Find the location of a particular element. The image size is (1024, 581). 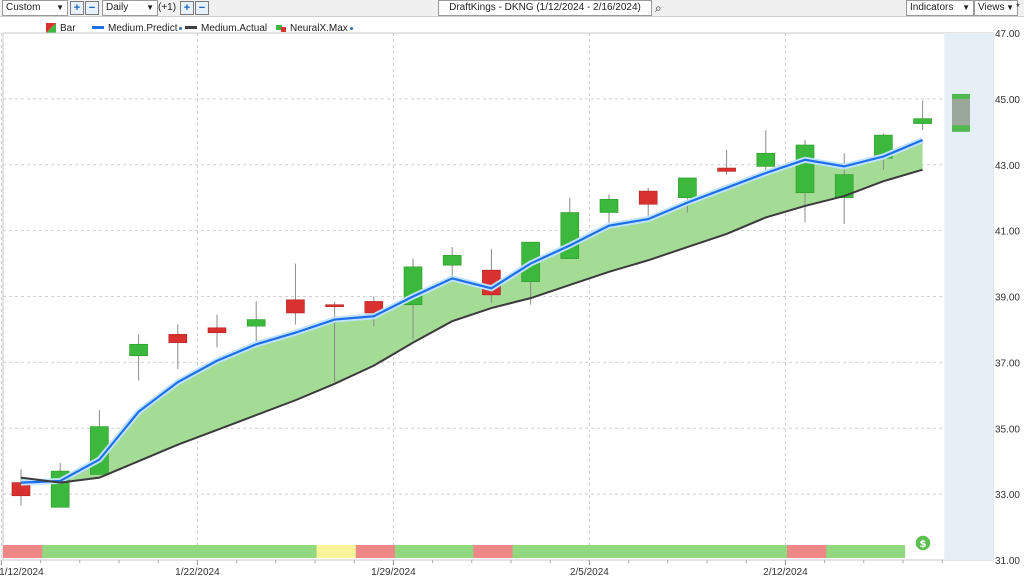

views-button: Views ▼ is located at coordinates (996, 8).